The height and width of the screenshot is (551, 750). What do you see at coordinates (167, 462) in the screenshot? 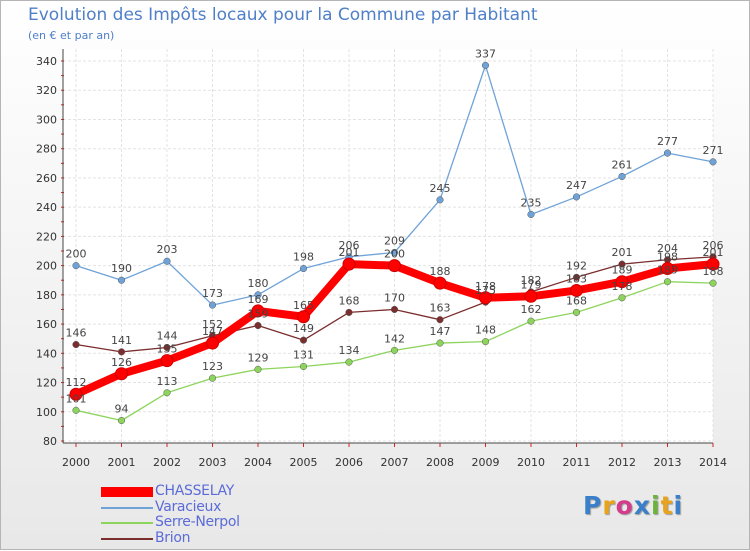
I see `x-tick-label: 2002` at bounding box center [167, 462].